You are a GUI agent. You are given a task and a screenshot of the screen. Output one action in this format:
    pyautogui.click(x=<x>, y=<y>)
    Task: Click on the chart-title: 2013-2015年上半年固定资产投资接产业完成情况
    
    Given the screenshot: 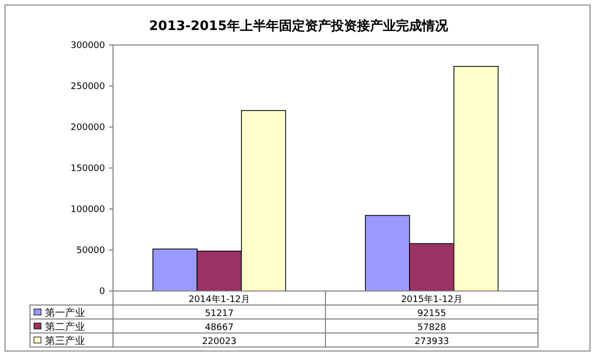 What is the action you would take?
    pyautogui.click(x=299, y=26)
    